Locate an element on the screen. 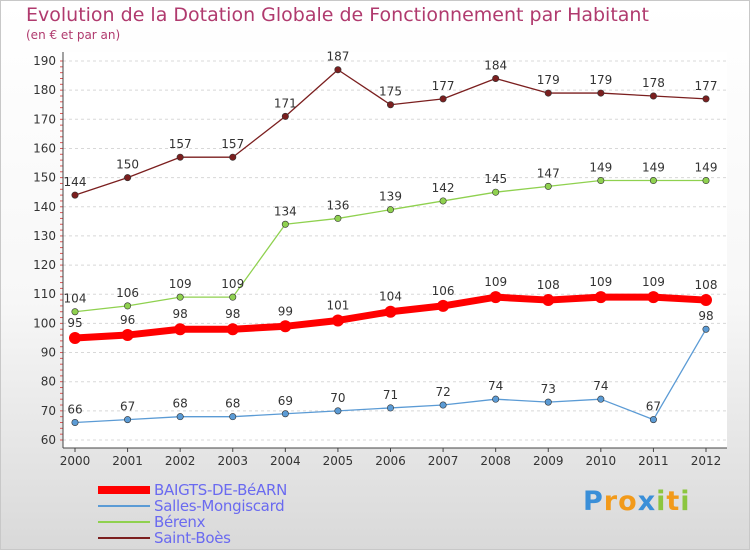 The width and height of the screenshot is (750, 550). data-label: 144 is located at coordinates (75, 182).